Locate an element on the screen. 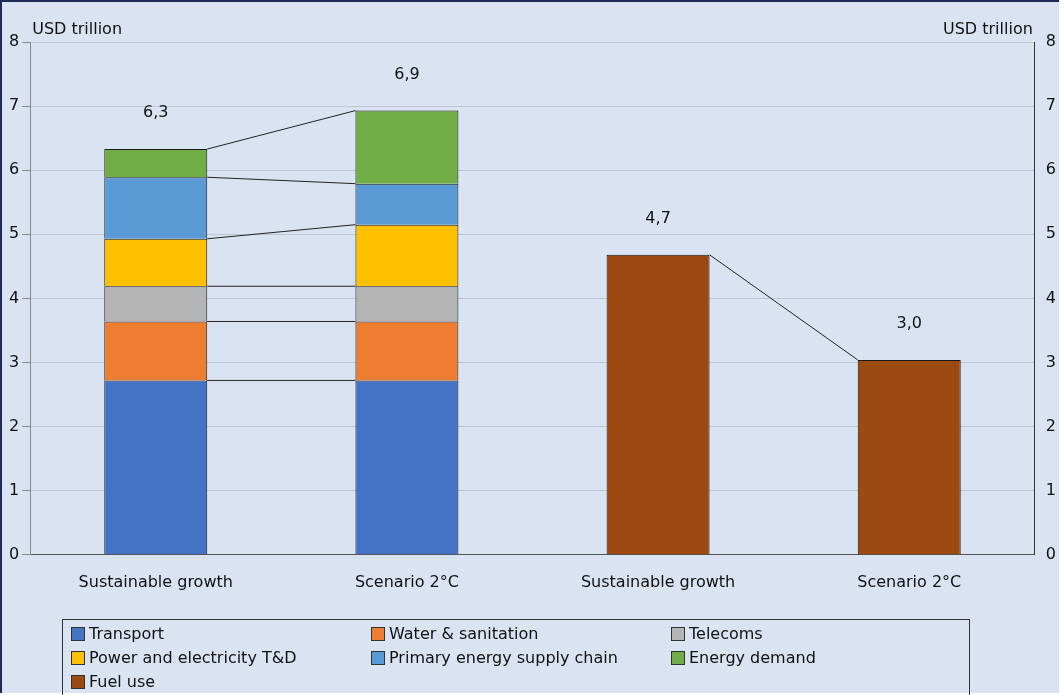 Image resolution: width=1061 pixels, height=695 pixels. legend-label: Fuel use is located at coordinates (122, 682).